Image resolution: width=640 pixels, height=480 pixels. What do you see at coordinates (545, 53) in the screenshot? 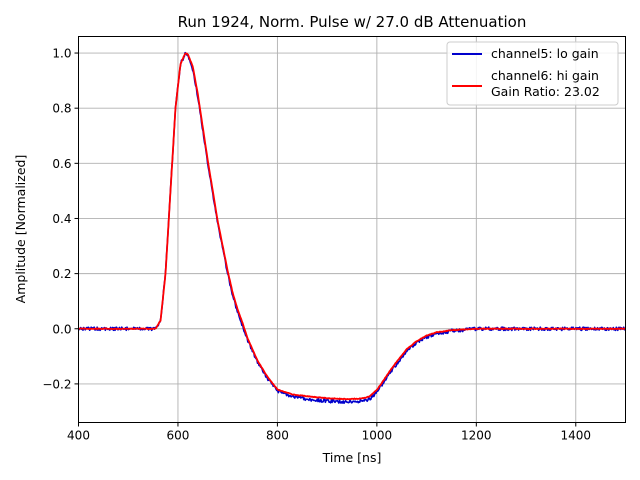
I see `legend-label-channel5: channel5: lo gain` at bounding box center [545, 53].